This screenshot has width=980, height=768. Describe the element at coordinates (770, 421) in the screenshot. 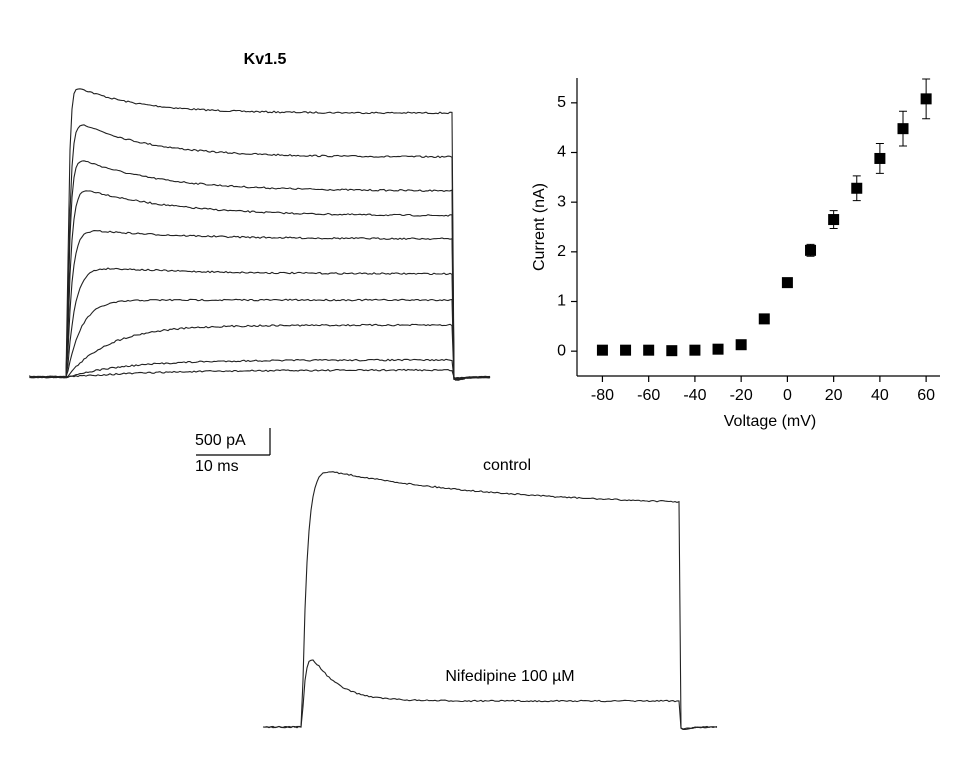

I see `x-axis-label: Voltage (mV)` at that location.